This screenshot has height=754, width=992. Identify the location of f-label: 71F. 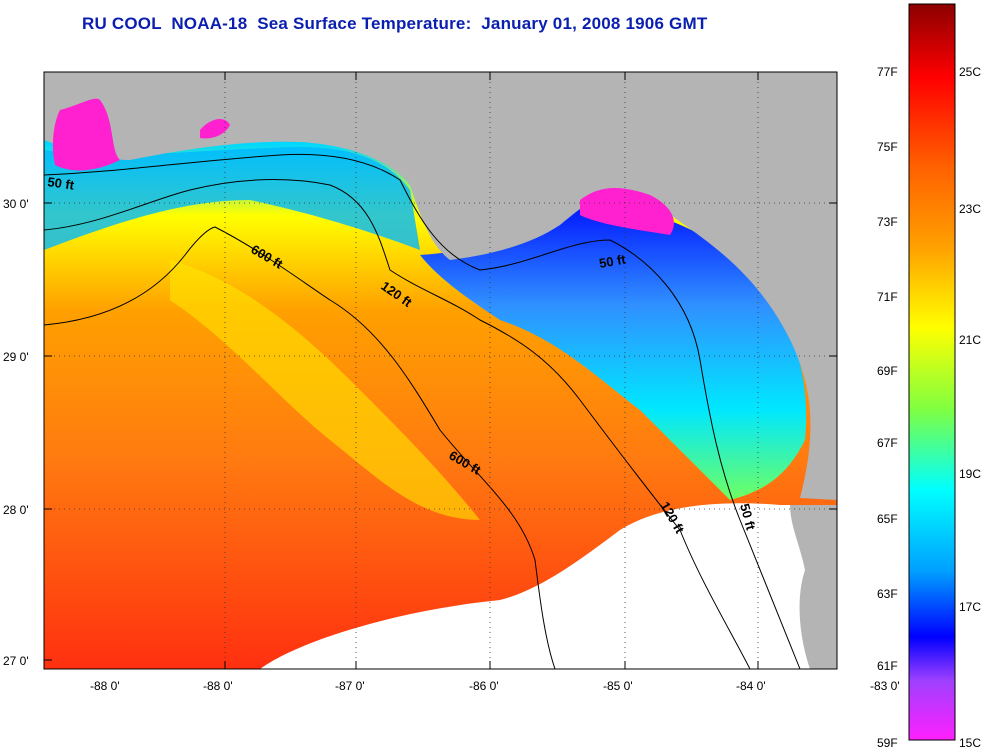
(887, 297).